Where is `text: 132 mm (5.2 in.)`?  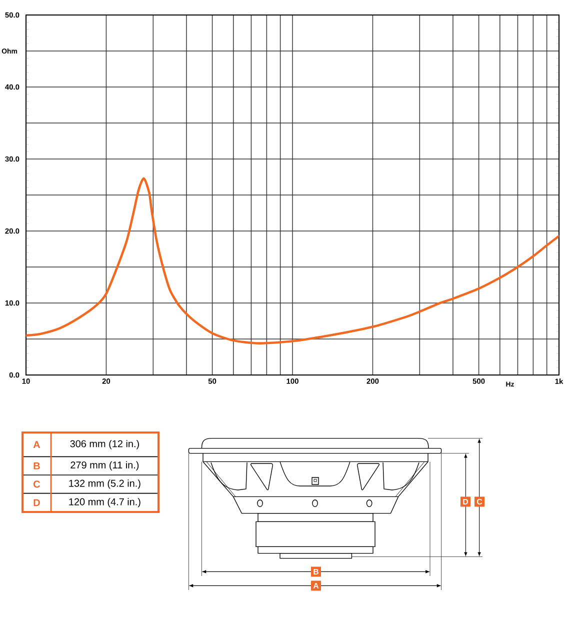
text: 132 mm (5.2 in.) is located at coordinates (104, 484).